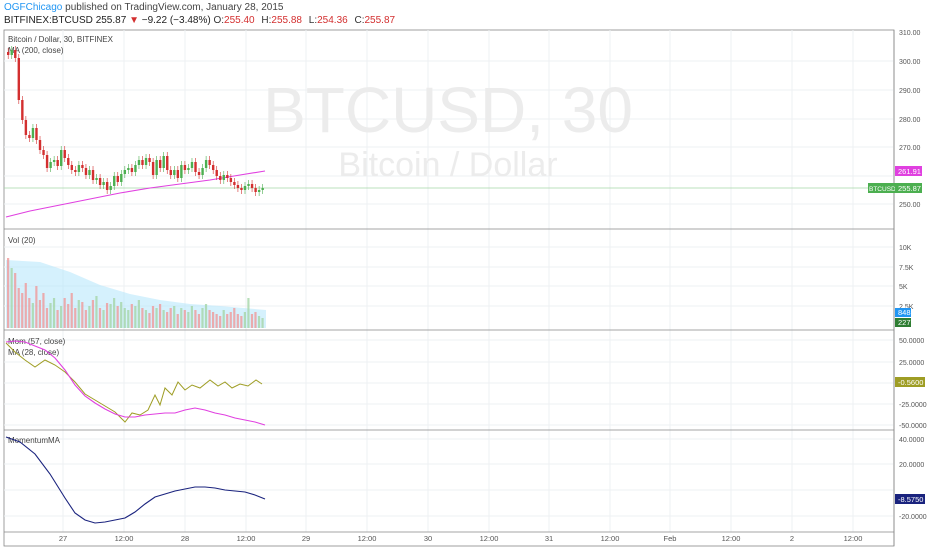 This screenshot has height=550, width=932. Describe the element at coordinates (448, 110) in the screenshot. I see `watermark-symbol: BTCUSD, 30` at that location.